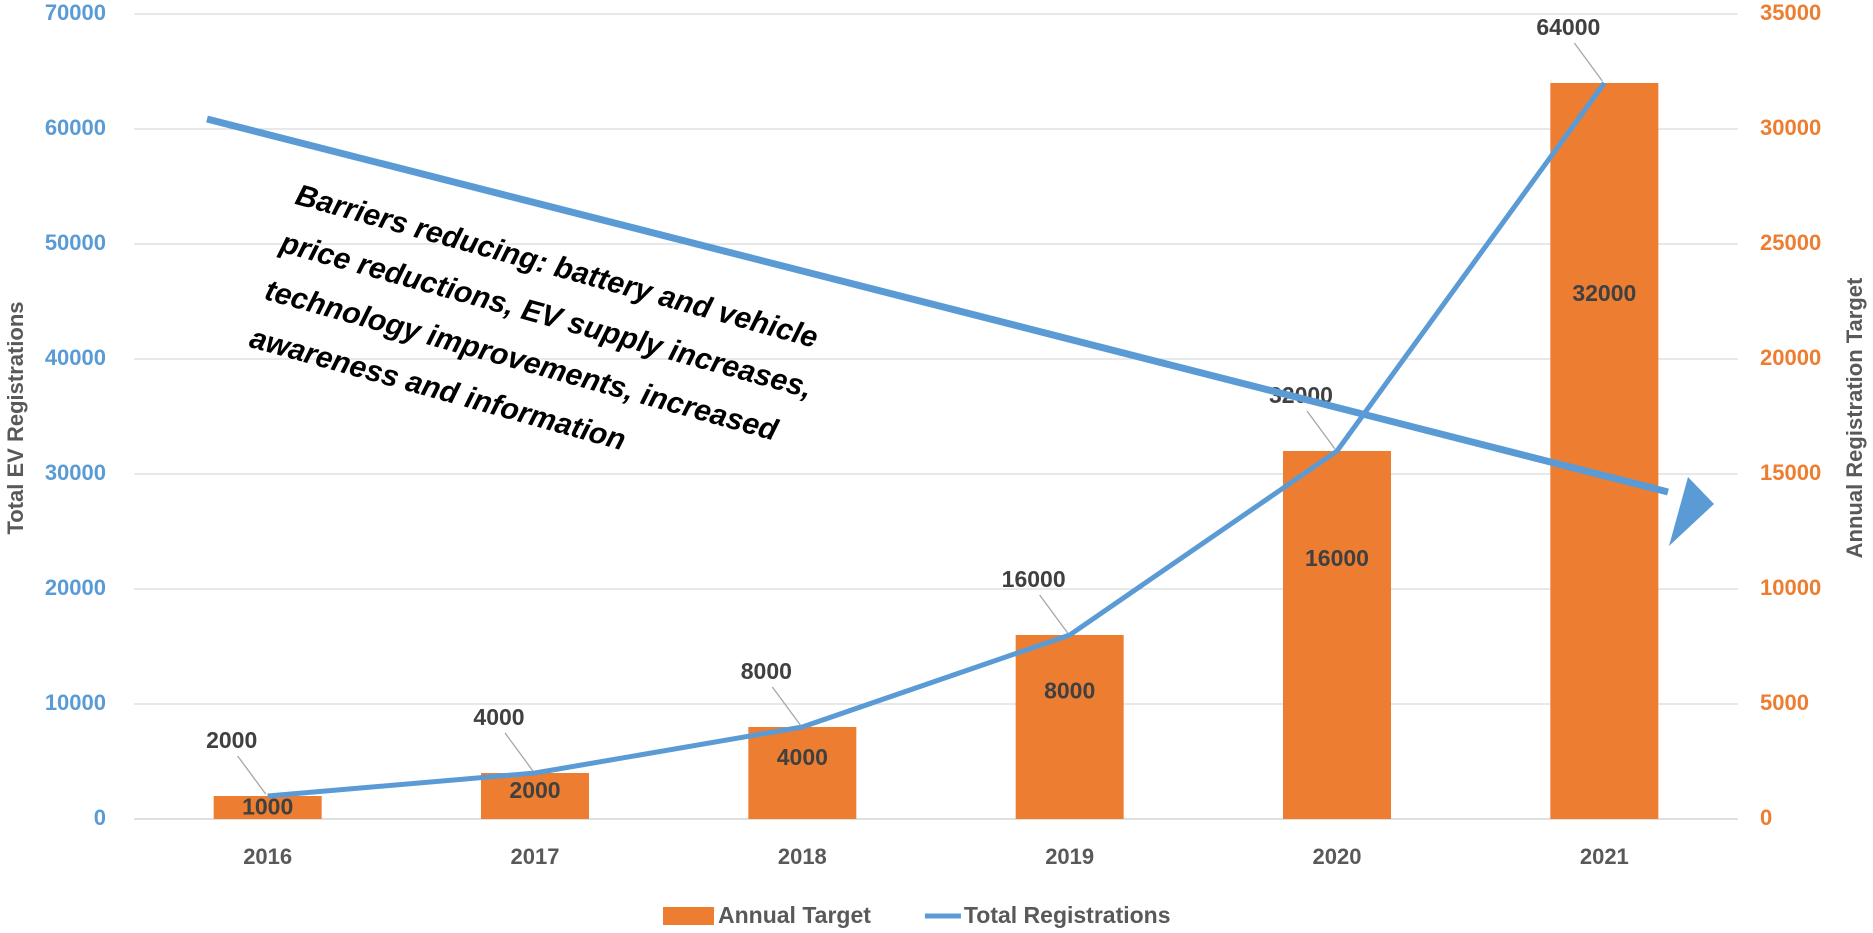 Image resolution: width=1873 pixels, height=933 pixels. Describe the element at coordinates (688, 916) in the screenshot. I see `legend-swatch` at that location.